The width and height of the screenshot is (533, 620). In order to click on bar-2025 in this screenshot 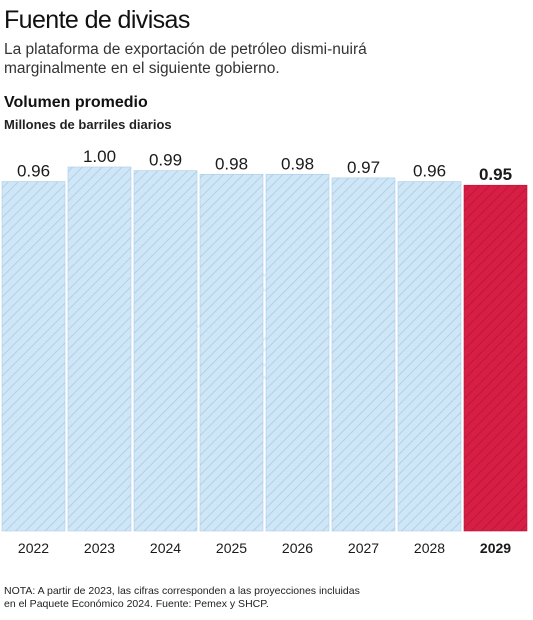, I will do `click(231, 352)`.